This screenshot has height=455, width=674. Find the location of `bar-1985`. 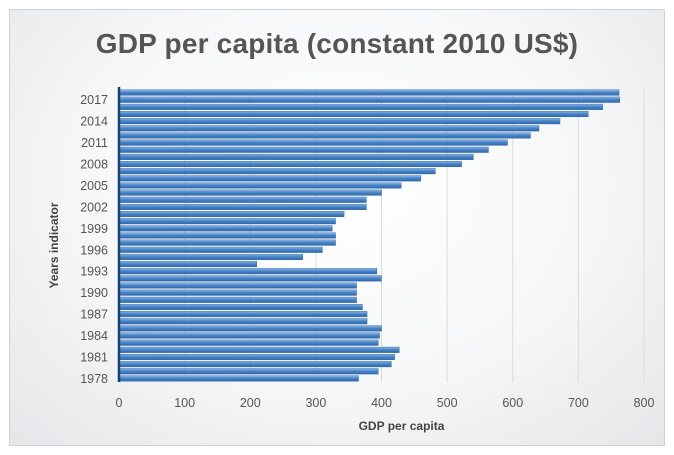

bar-1985 is located at coordinates (250, 328).